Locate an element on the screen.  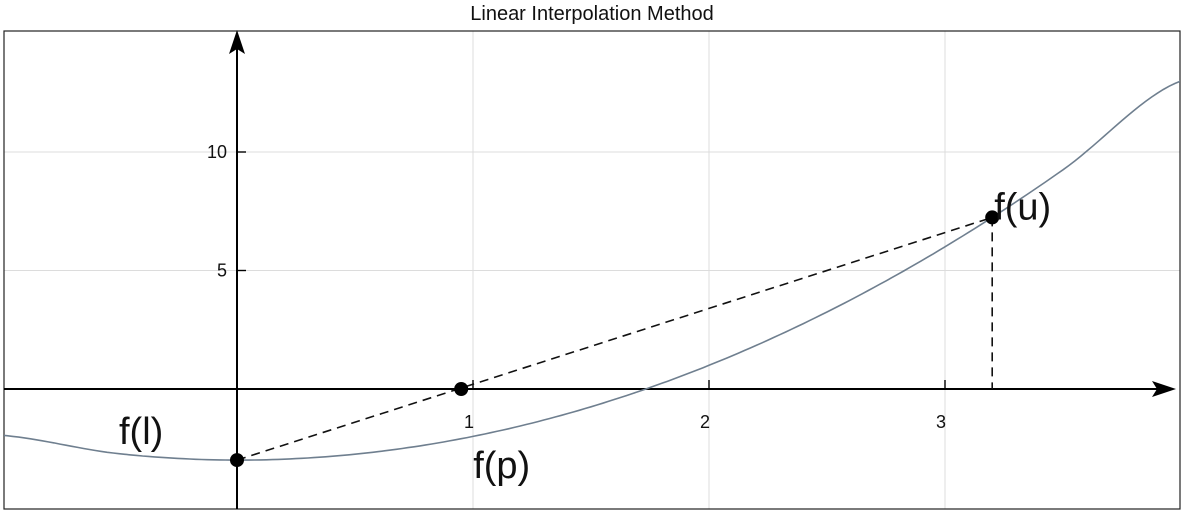
chart-title: Linear Interpolation Method is located at coordinates (592, 14).